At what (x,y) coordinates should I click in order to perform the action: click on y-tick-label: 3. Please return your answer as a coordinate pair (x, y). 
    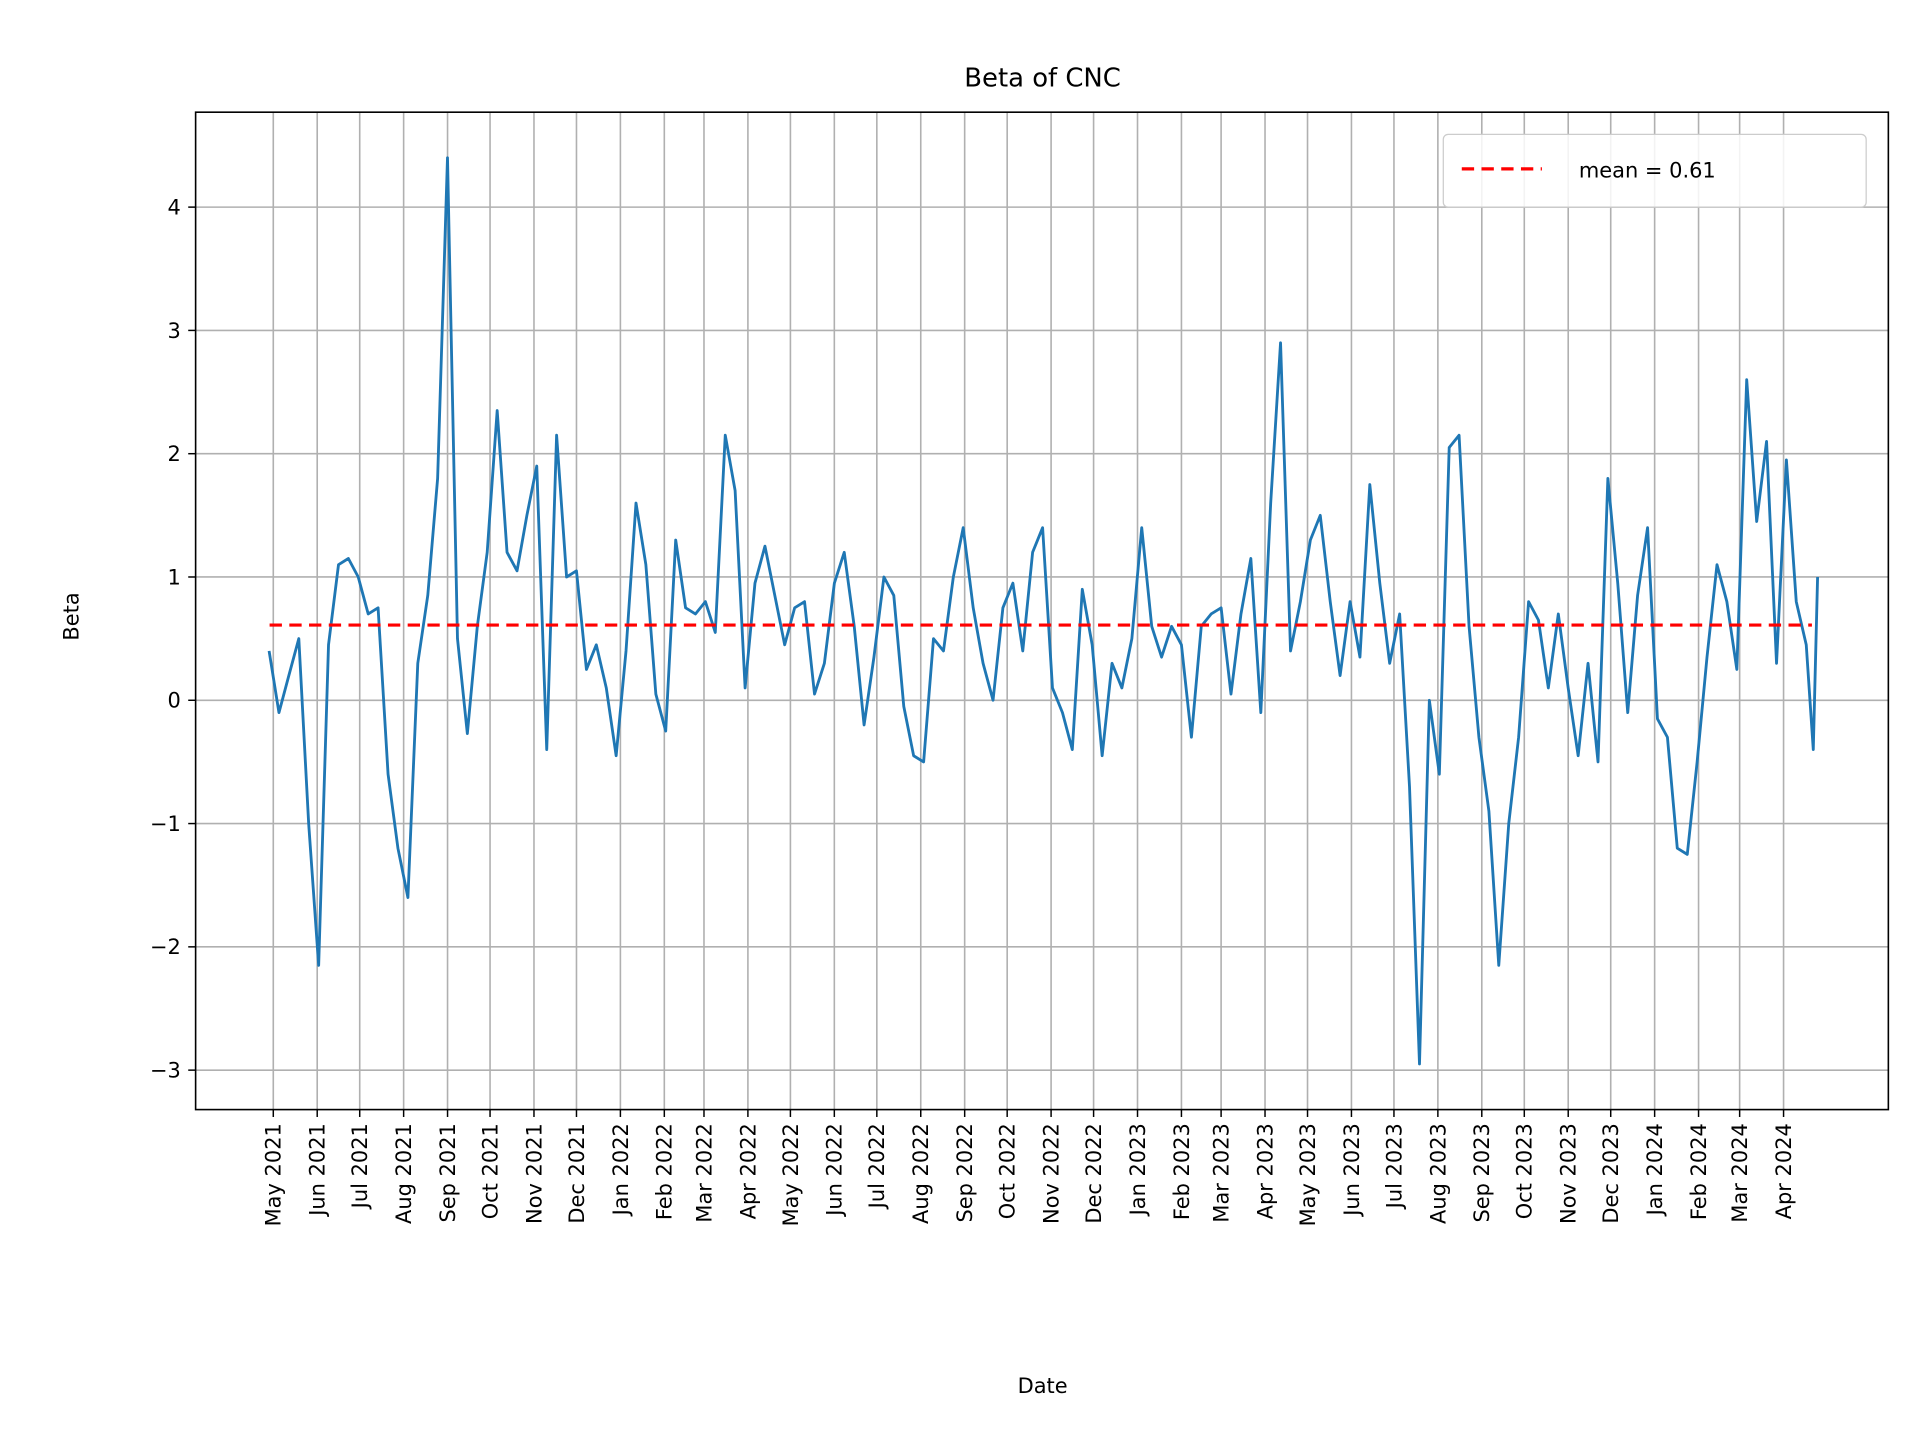
    Looking at the image, I should click on (173, 331).